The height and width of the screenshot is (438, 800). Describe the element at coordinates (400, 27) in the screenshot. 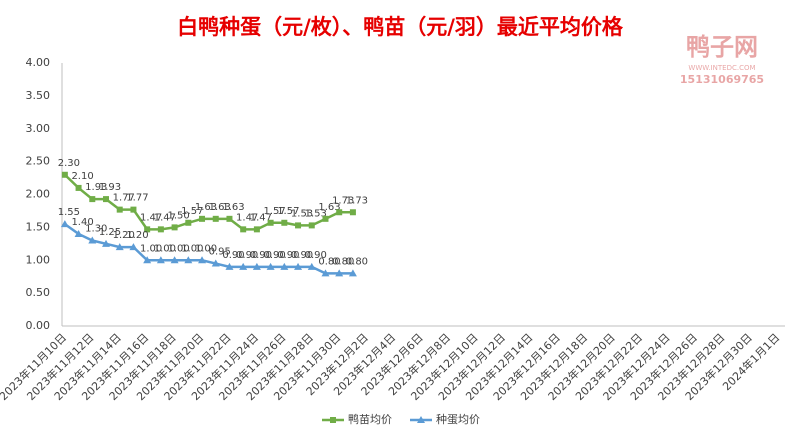

I see `chart-title: 白鸭种蛋（元/枚）、鸭苗（元/羽）最近平均价格` at that location.